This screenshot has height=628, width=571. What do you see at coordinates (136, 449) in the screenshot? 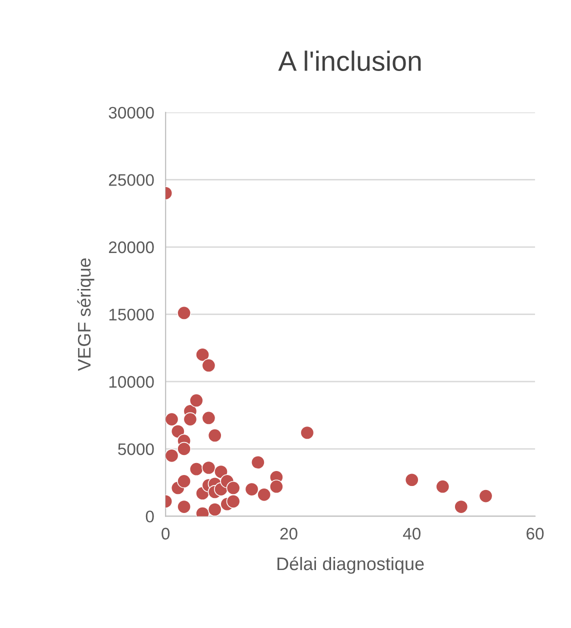
I see `y-tick-label: 5000` at bounding box center [136, 449].